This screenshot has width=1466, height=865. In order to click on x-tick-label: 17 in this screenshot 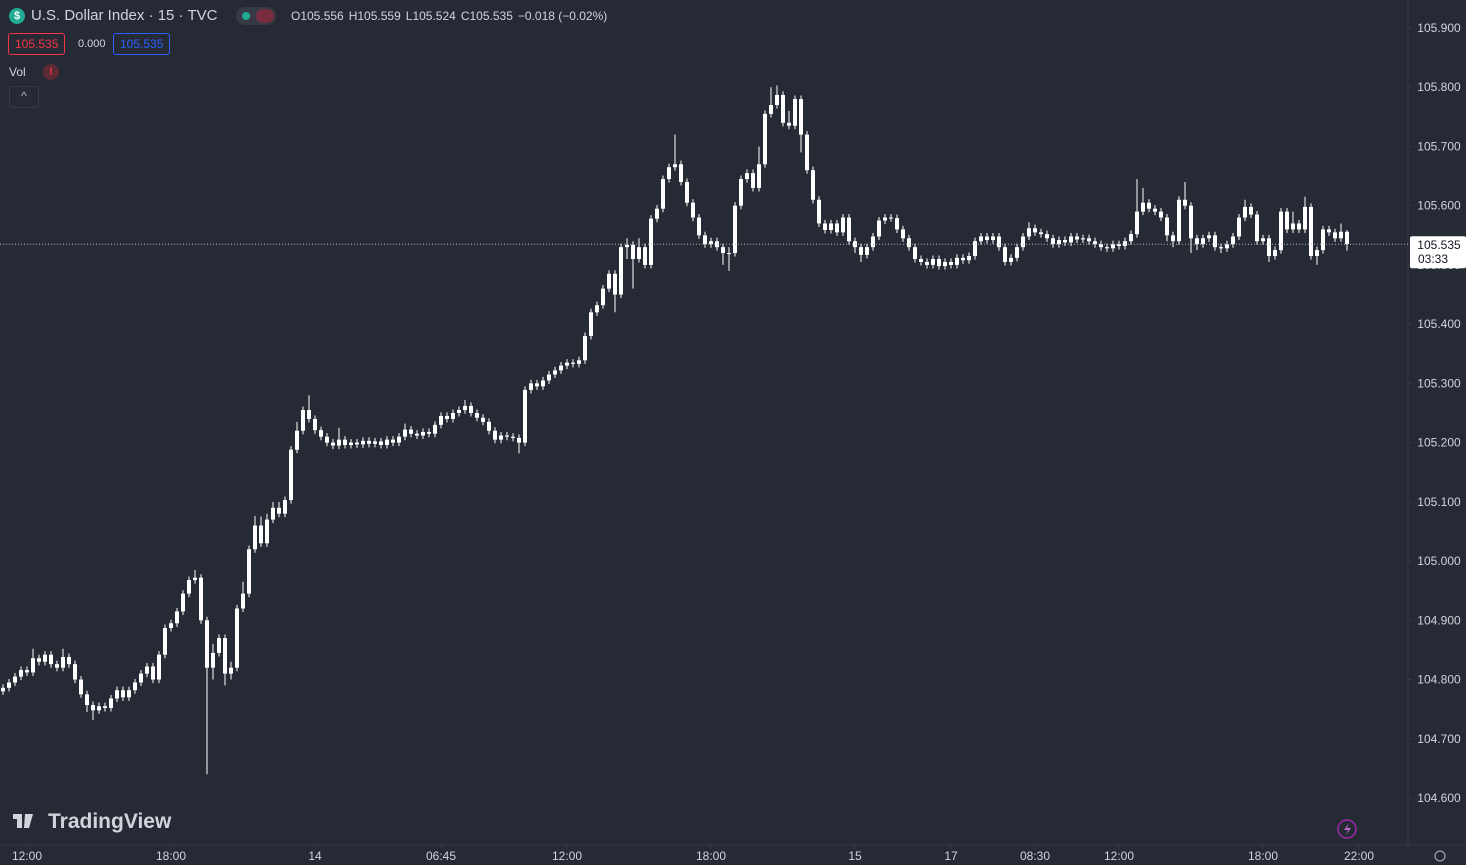, I will do `click(951, 856)`.